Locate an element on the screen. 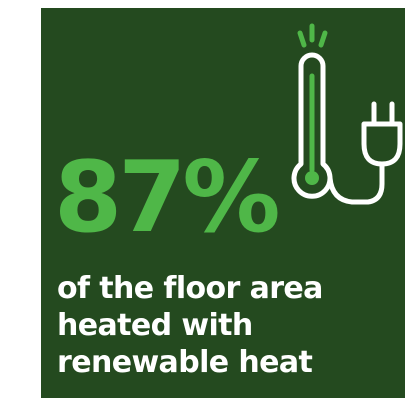 The width and height of the screenshot is (405, 398). caption-line: renewable heat is located at coordinates (185, 362).